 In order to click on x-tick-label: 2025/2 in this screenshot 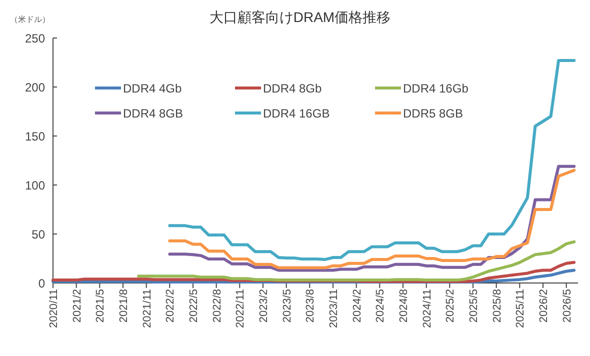, I will do `click(450, 306)`.